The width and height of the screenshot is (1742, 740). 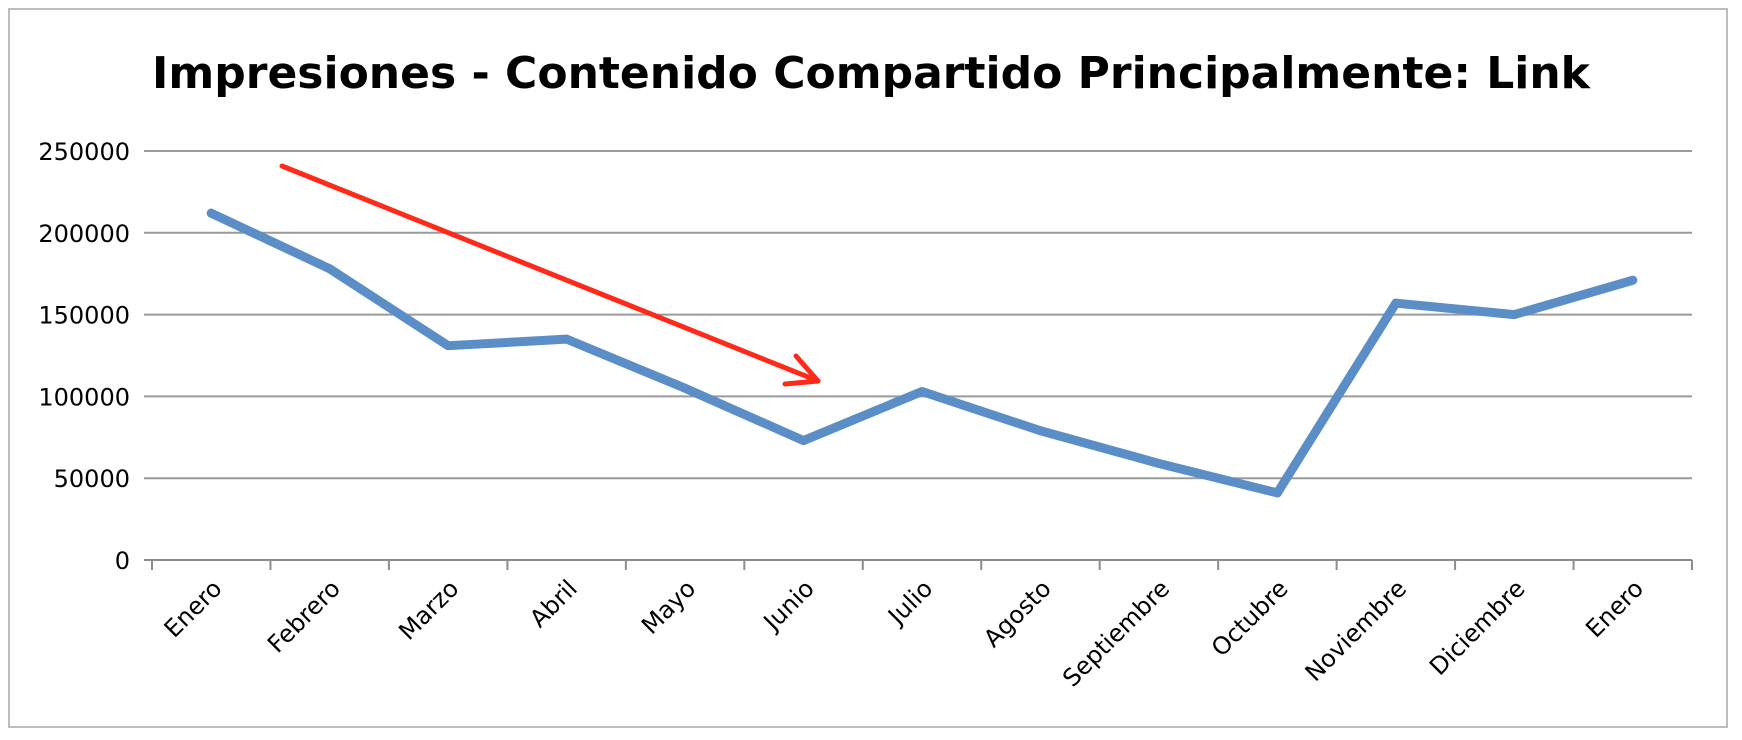 What do you see at coordinates (1017, 613) in the screenshot?
I see `x-tick-label: Agosto` at bounding box center [1017, 613].